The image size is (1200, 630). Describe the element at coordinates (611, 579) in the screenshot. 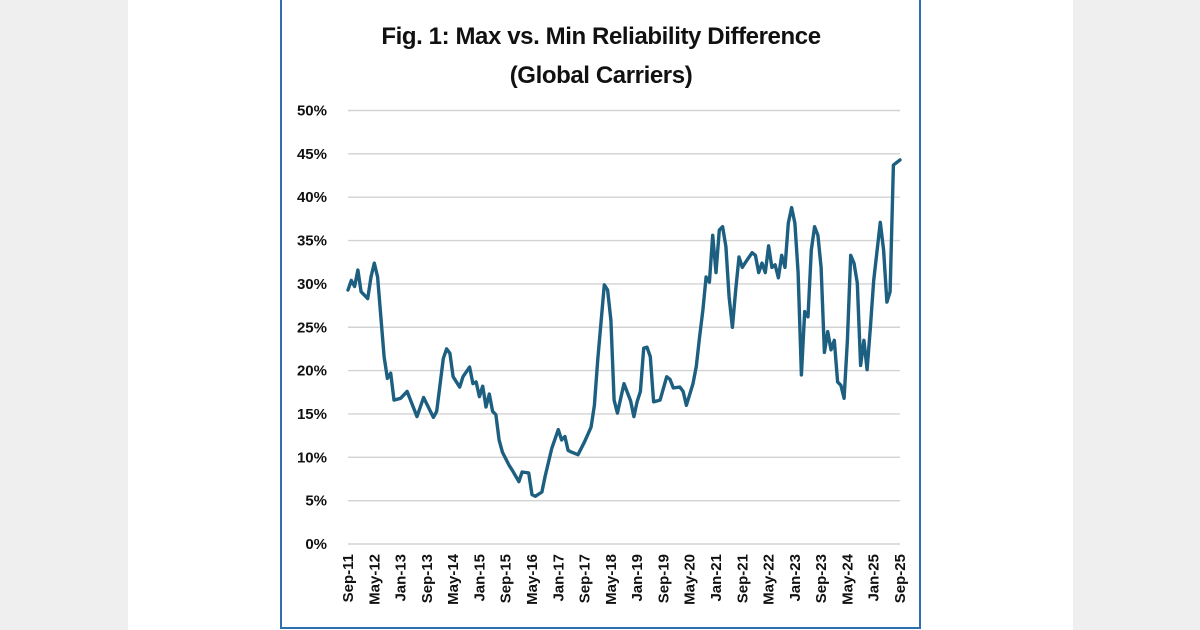

I see `x-tick-label: May-18` at that location.